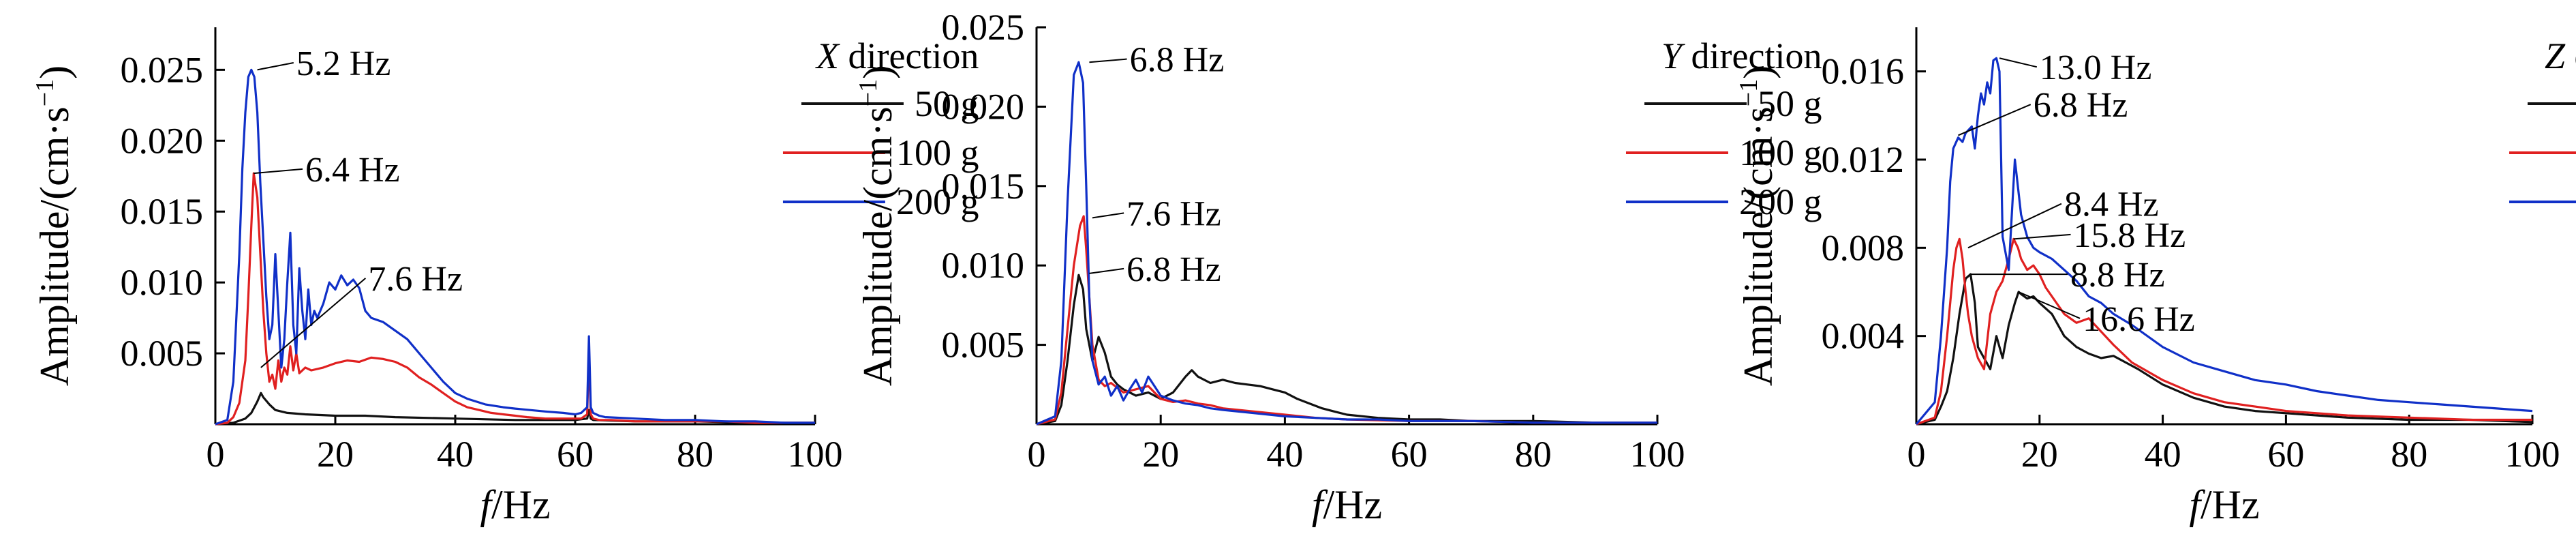  I want to click on peak-annotation: 16.6 Hz, so click(2139, 320).